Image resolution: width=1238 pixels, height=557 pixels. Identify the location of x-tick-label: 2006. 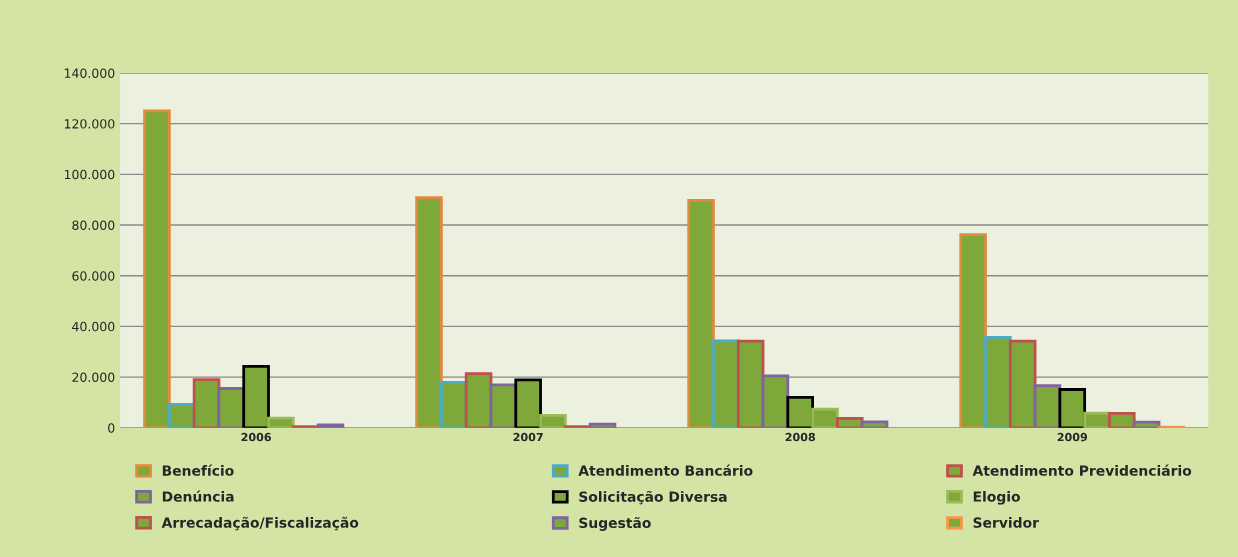
(256, 437).